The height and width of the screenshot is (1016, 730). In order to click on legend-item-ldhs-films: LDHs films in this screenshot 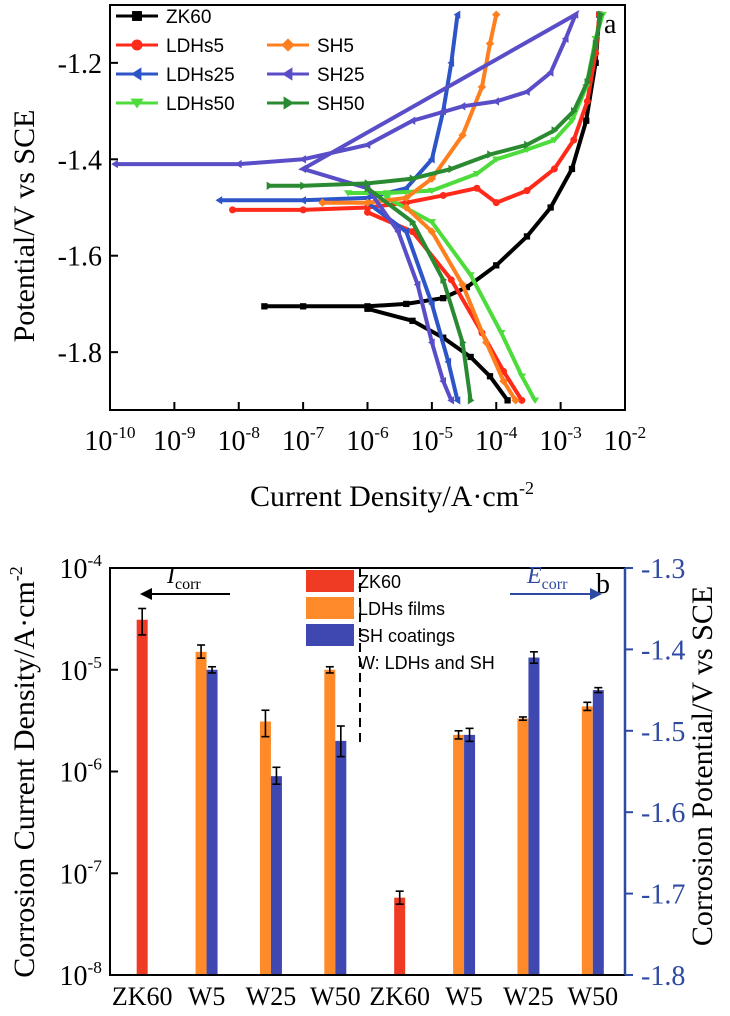, I will do `click(375, 608)`.